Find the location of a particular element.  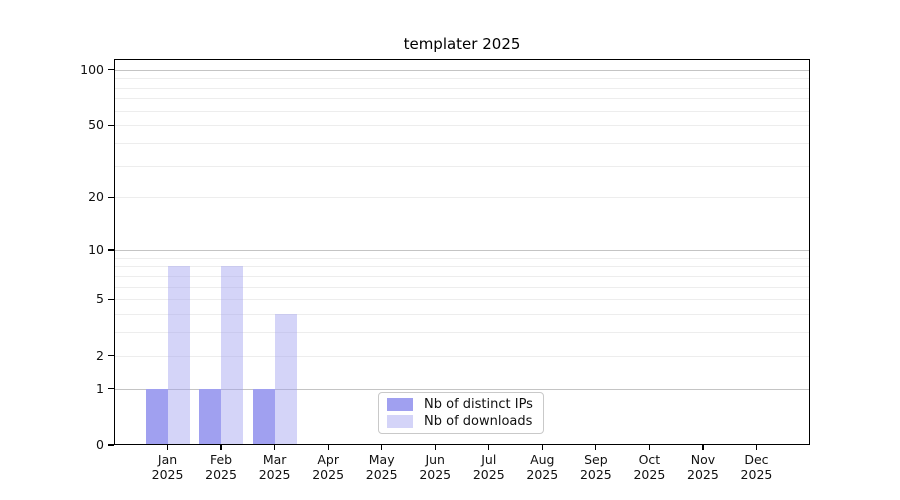

x-tick-month: Apr is located at coordinates (328, 459).